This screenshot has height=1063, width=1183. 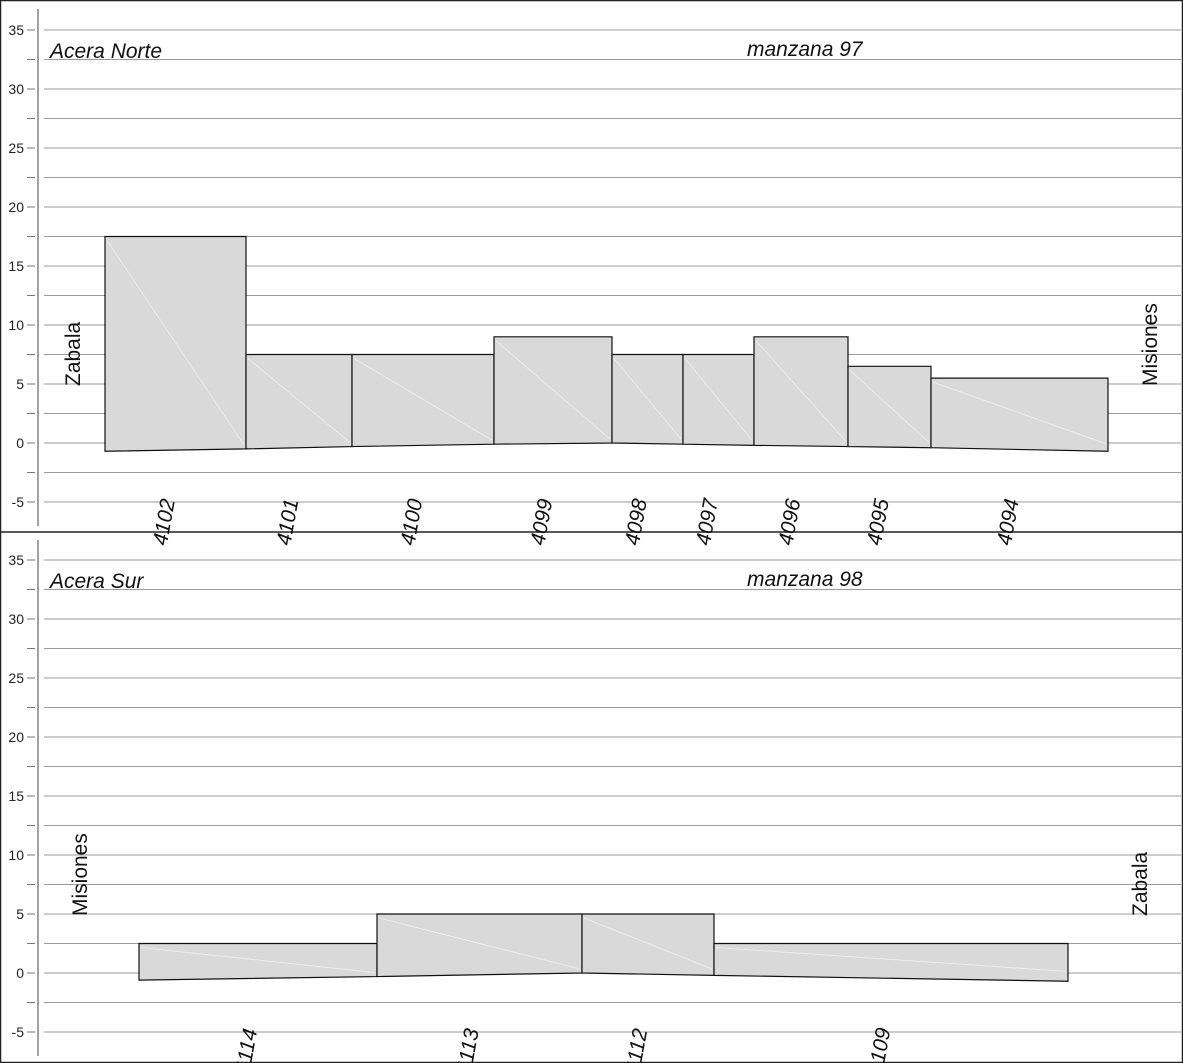 I want to click on category-label: 4098, so click(x=636, y=522).